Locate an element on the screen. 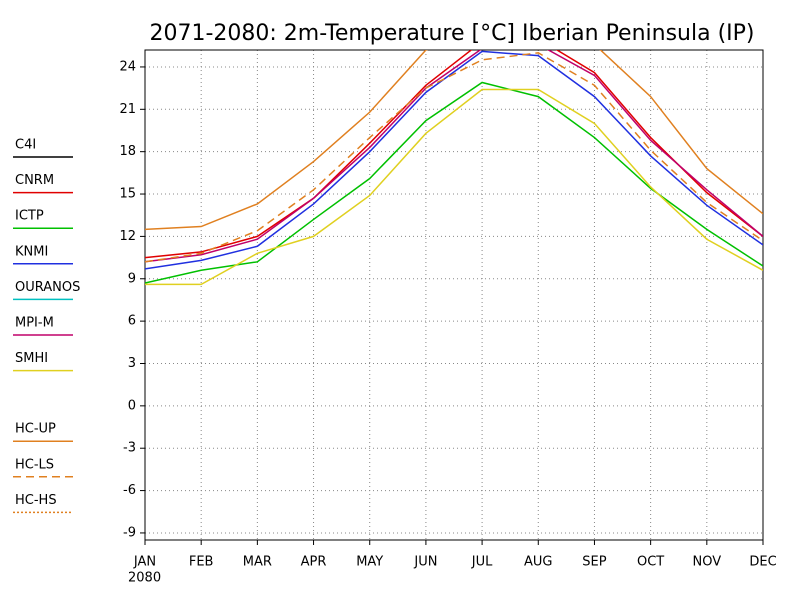  y-tick-label: -6 is located at coordinates (129, 490).